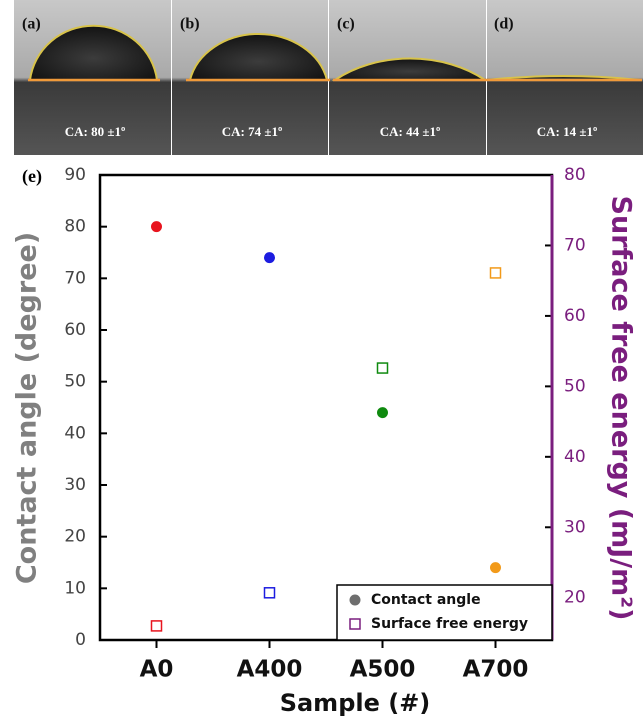  What do you see at coordinates (567, 131) in the screenshot?
I see `photo-caption: CA: 14 ±1º` at bounding box center [567, 131].